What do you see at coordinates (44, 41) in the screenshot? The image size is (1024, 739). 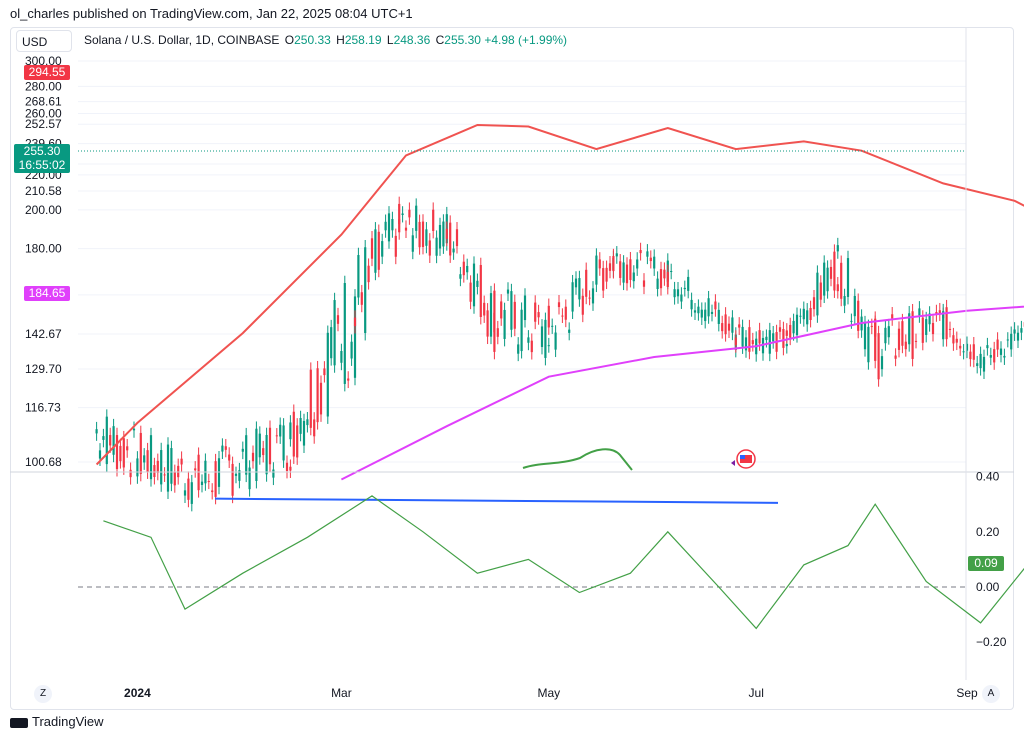 I see `currency-selector: USD` at bounding box center [44, 41].